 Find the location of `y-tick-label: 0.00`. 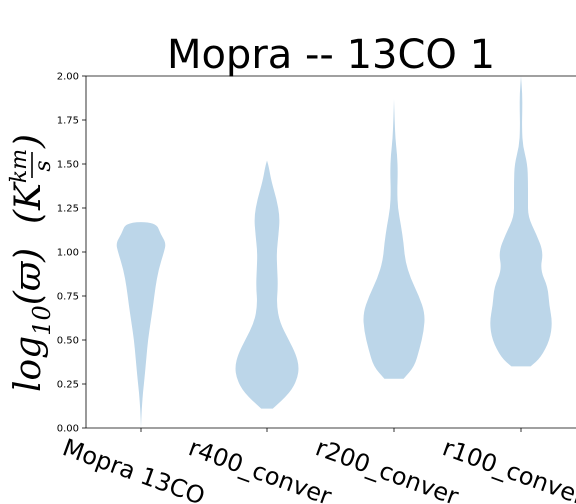

y-tick-label: 0.00 is located at coordinates (68, 429).